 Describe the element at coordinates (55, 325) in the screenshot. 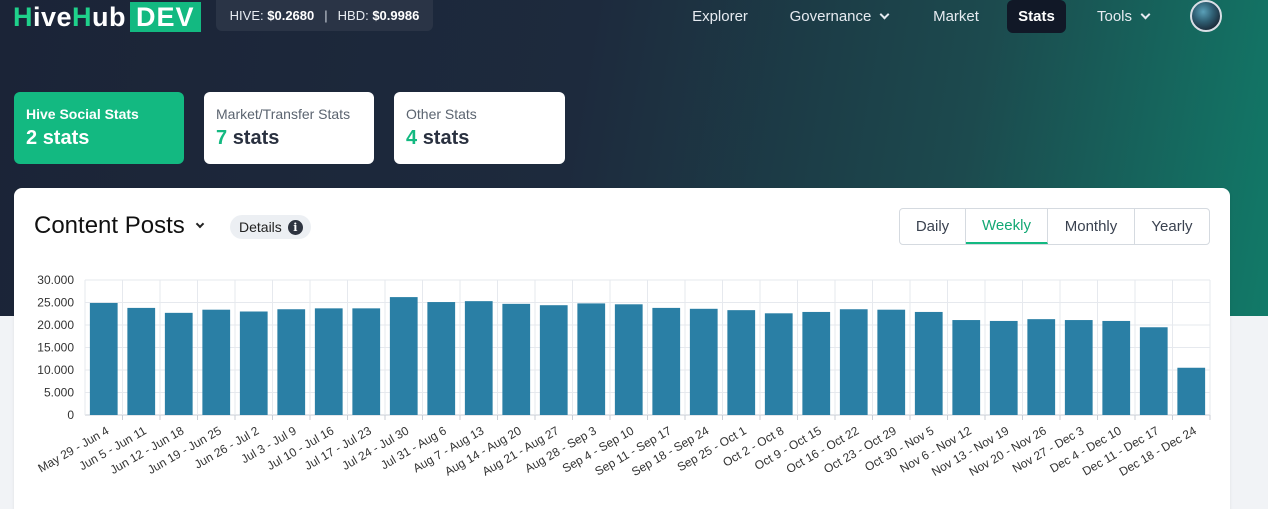

I see `y-tick-label: 20.000` at that location.